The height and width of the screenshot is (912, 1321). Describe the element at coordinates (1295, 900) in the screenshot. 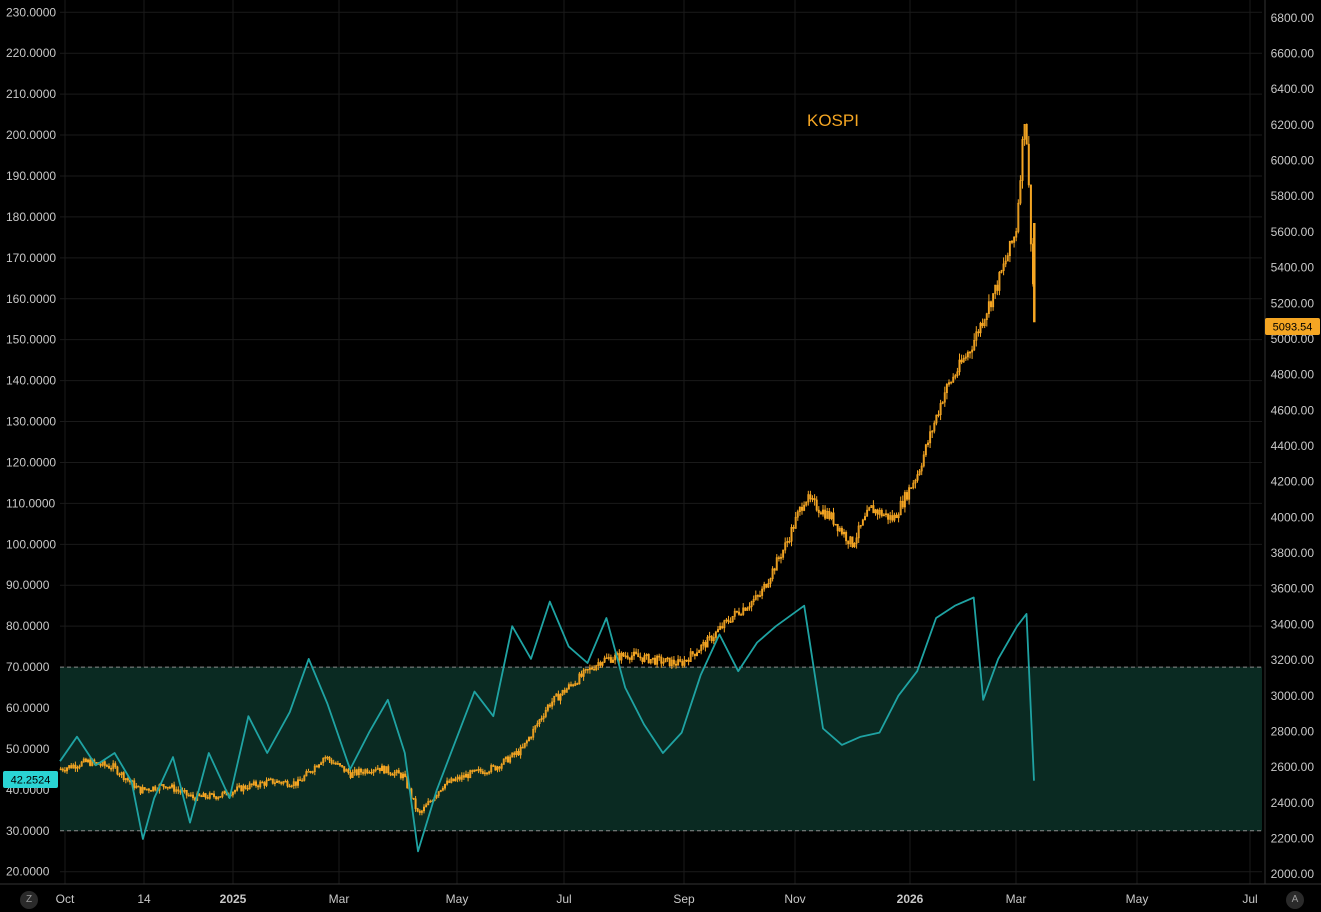

I see `auto-scale-right-button: A` at that location.